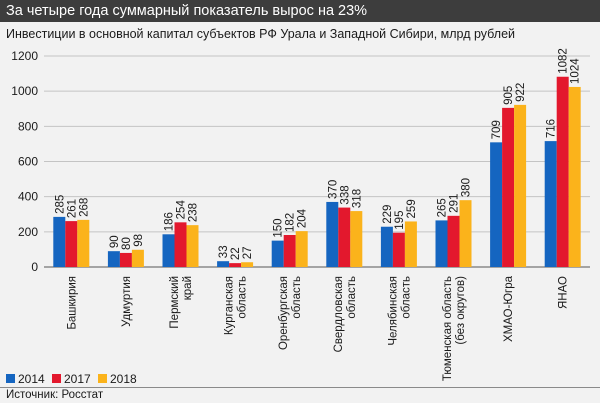  I want to click on legend: 2014 2017 2018, so click(71, 379).